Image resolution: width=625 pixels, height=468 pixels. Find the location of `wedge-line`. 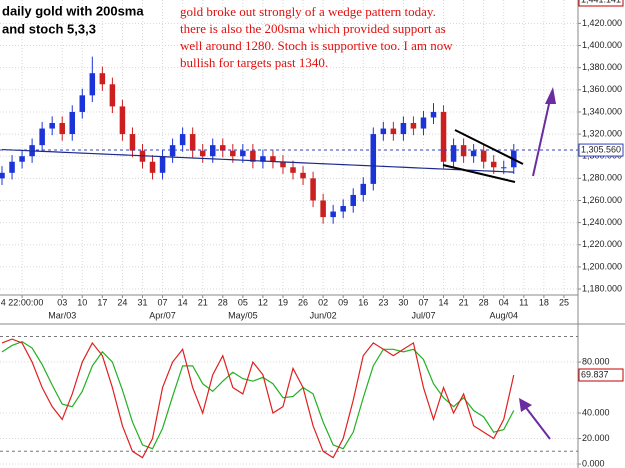

wedge-line is located at coordinates (489, 147).